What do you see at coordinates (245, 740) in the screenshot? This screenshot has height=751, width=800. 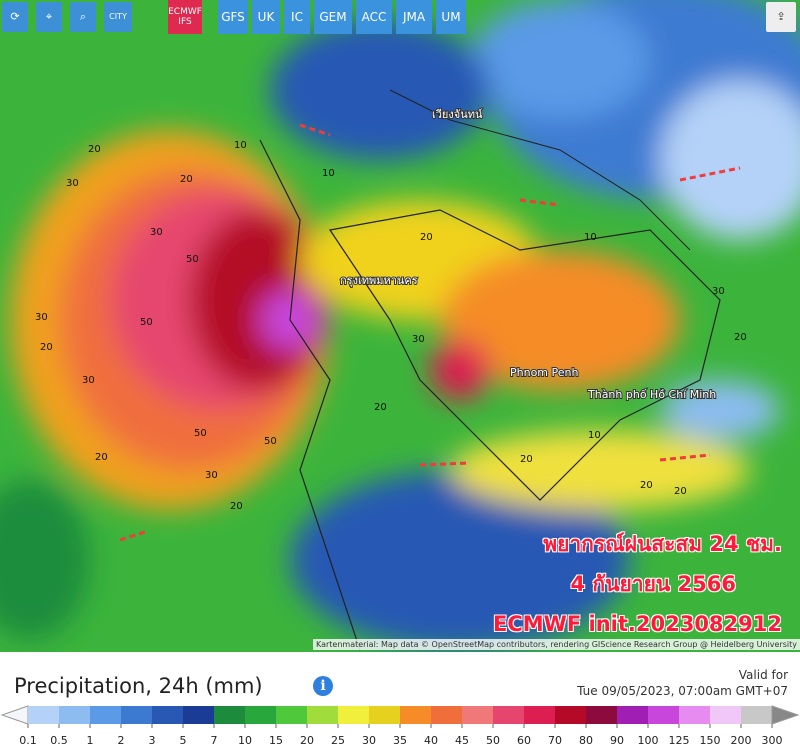 I see `colorbar-tick-label: 10` at bounding box center [245, 740].